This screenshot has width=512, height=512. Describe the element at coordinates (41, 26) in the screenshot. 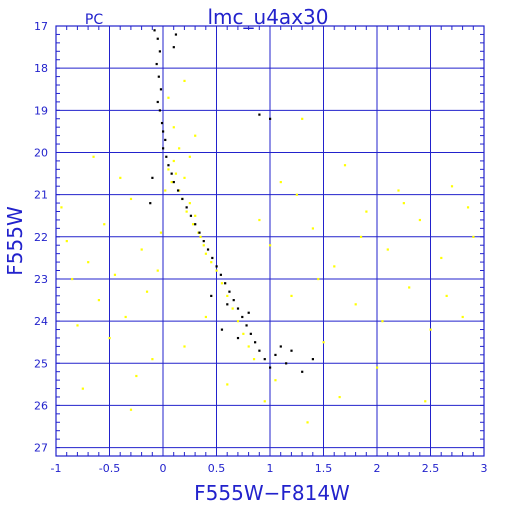

I see `y-tick-label: 17` at that location.